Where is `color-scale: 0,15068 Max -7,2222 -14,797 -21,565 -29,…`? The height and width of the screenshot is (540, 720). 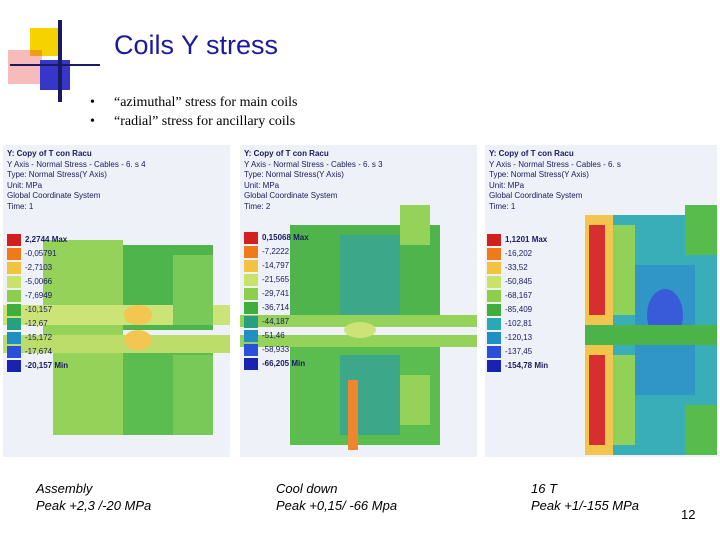 color-scale: 0,15068 Max -7,2222 -14,797 -21,565 -29,… is located at coordinates (276, 301).